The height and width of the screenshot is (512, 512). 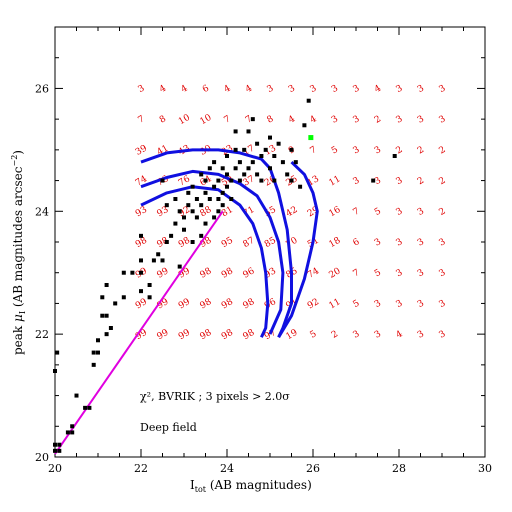 I want to click on x-label-rest: (AB magnitudes), so click(x=259, y=485).